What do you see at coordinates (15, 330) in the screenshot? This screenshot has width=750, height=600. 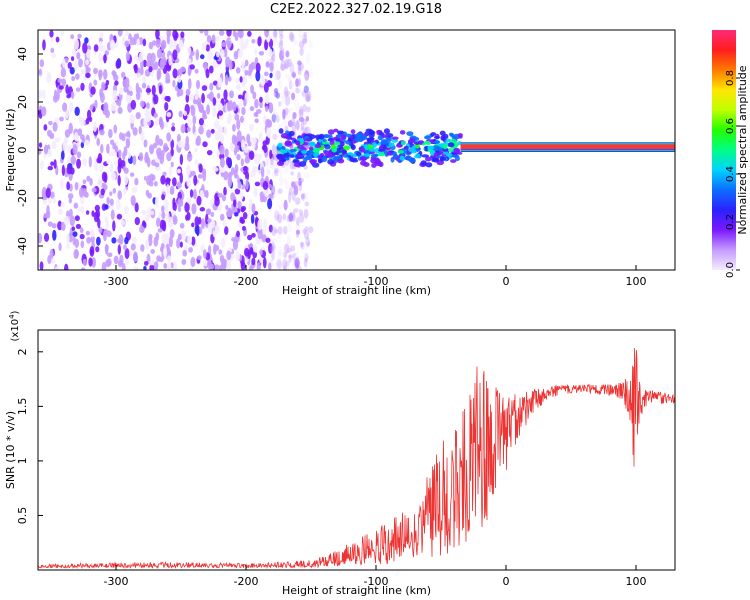 I see `y-scale-base: (x10` at bounding box center [15, 330].